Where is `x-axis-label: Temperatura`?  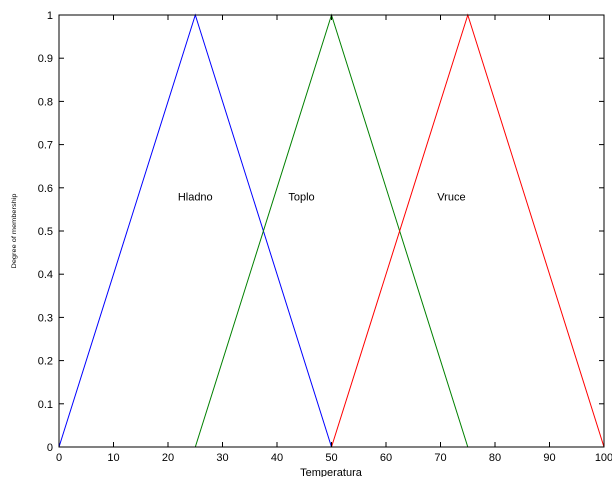 x-axis-label: Temperatura is located at coordinates (331, 472).